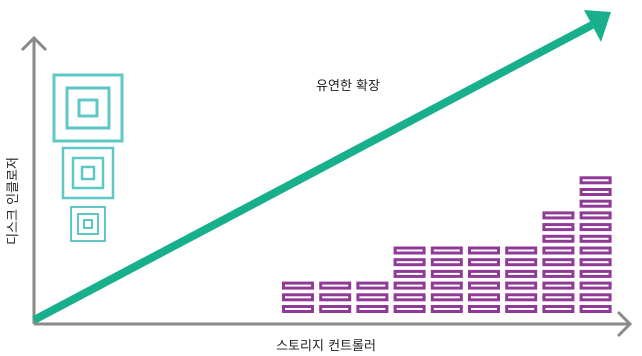 The image size is (642, 356). Describe the element at coordinates (88, 108) in the screenshot. I see `enclosure-large-icon` at that location.